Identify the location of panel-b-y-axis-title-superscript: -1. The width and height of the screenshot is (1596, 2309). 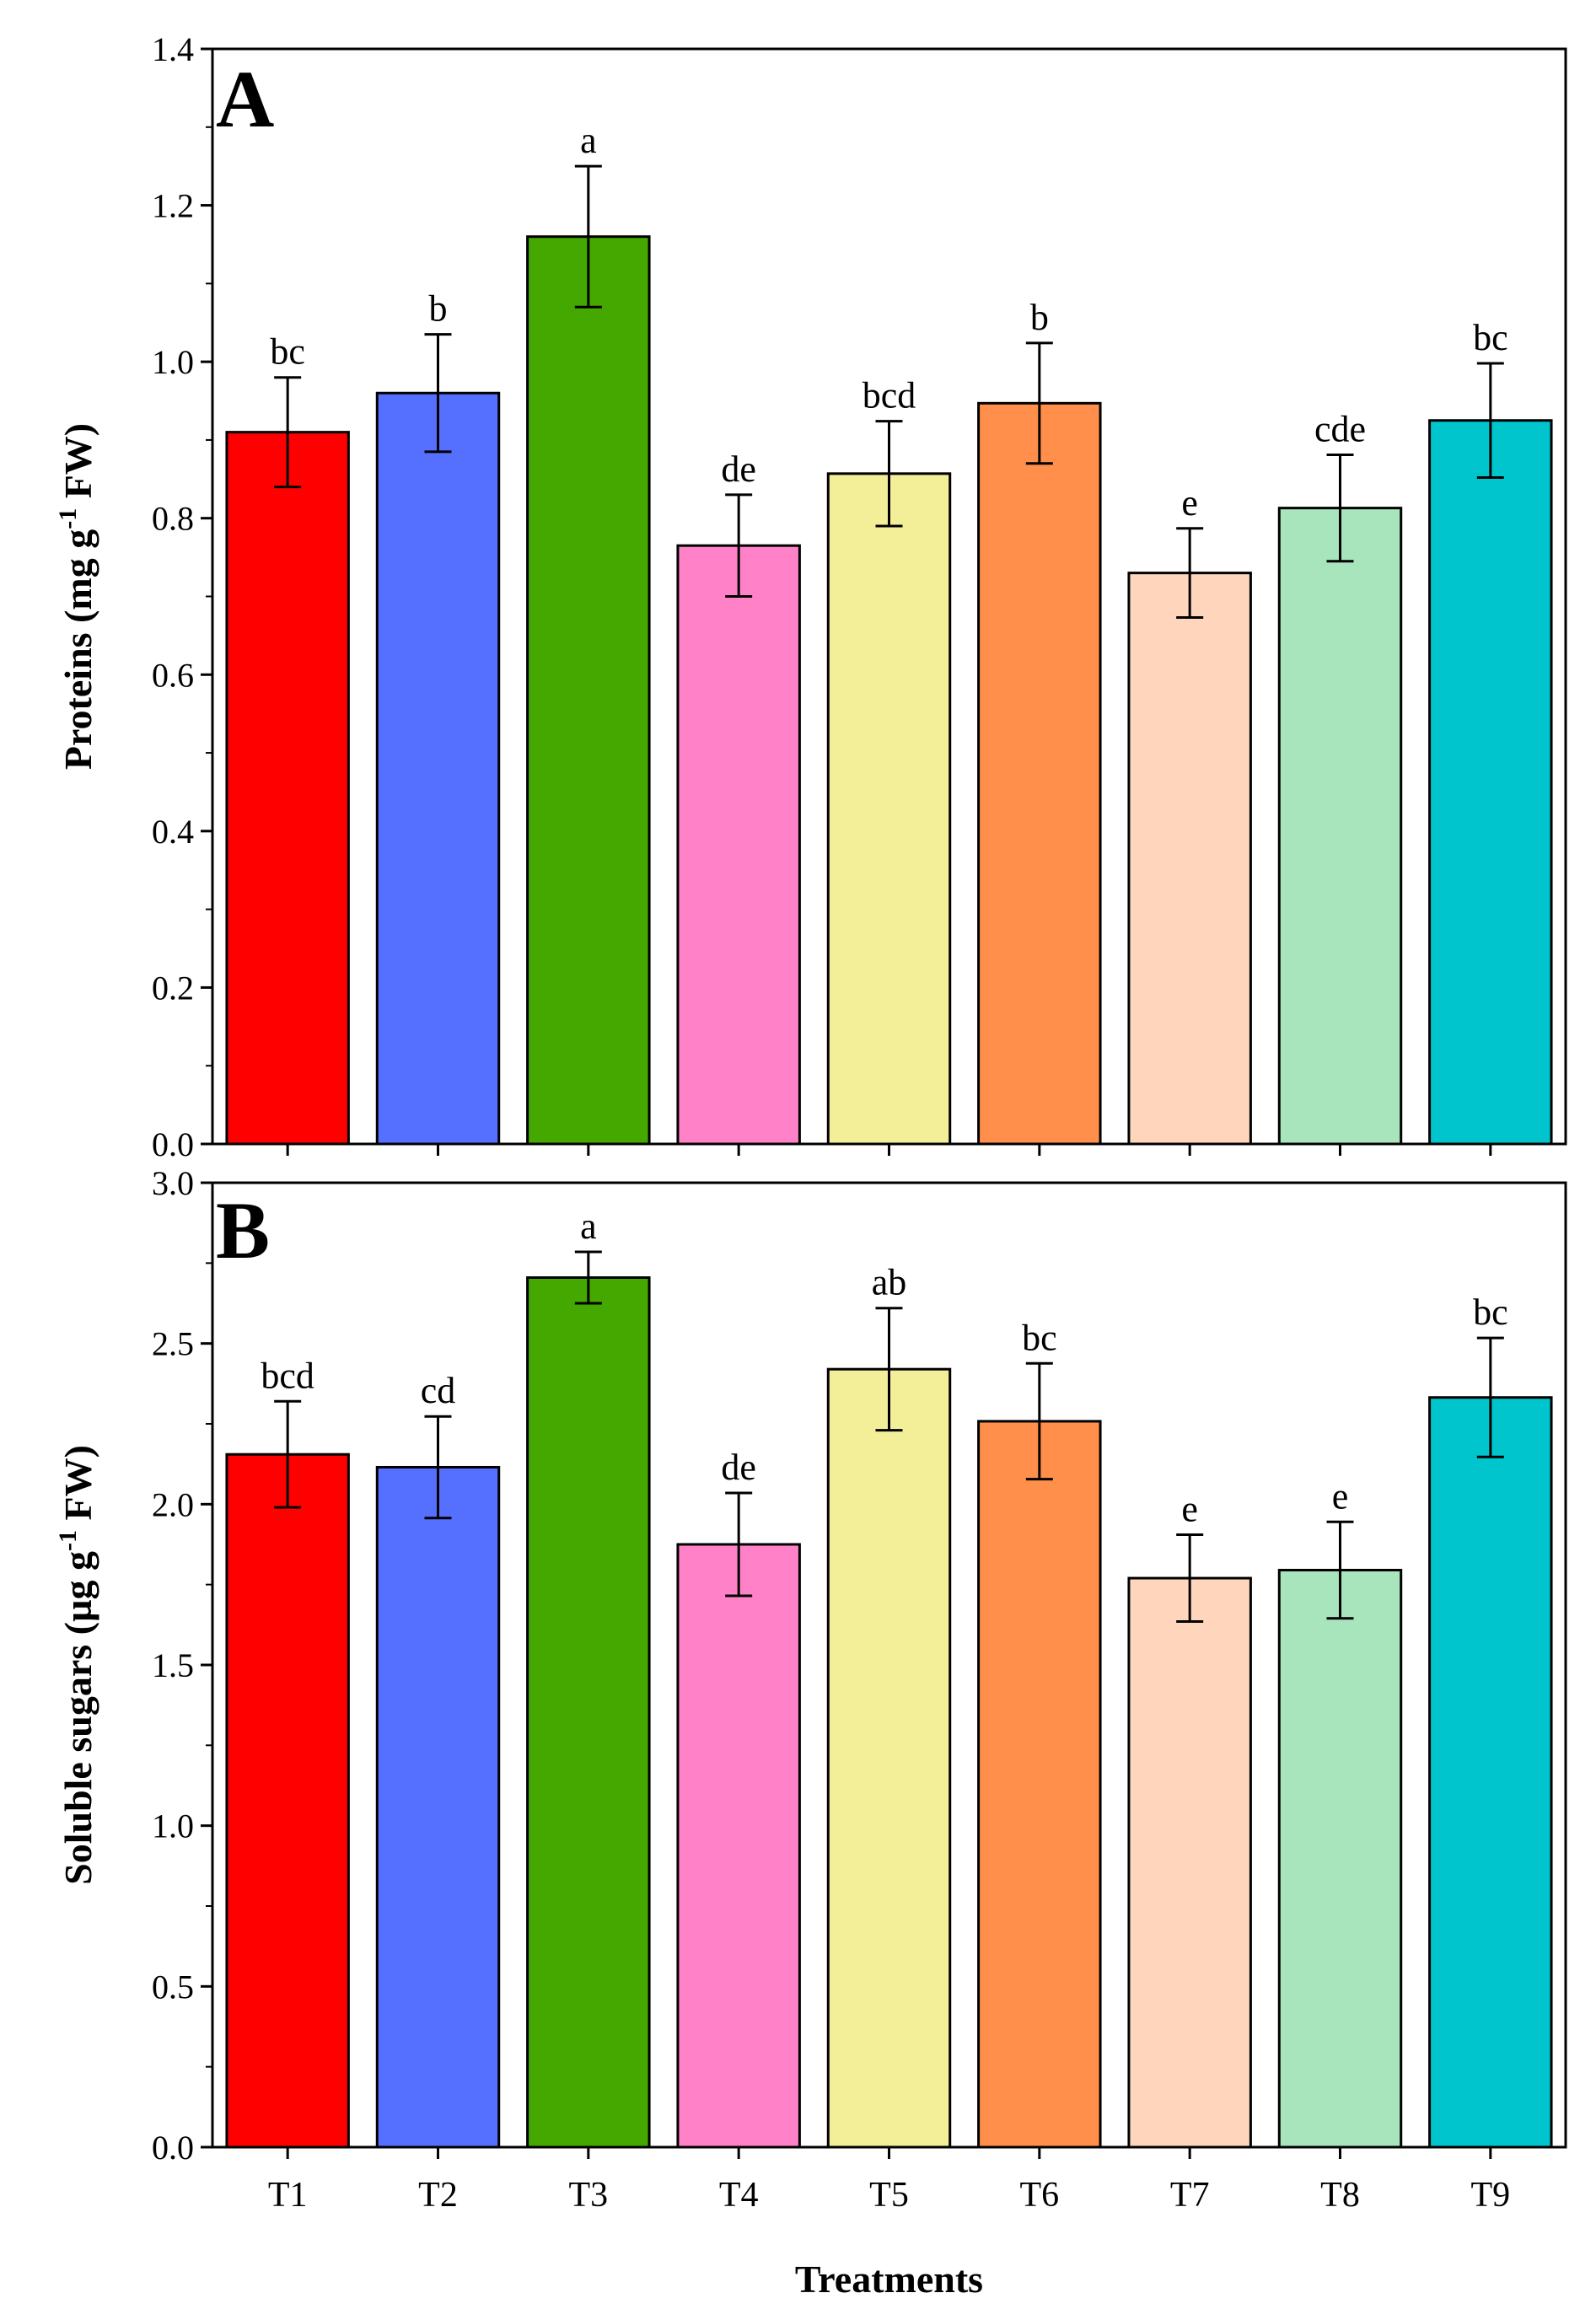
(68, 1540).